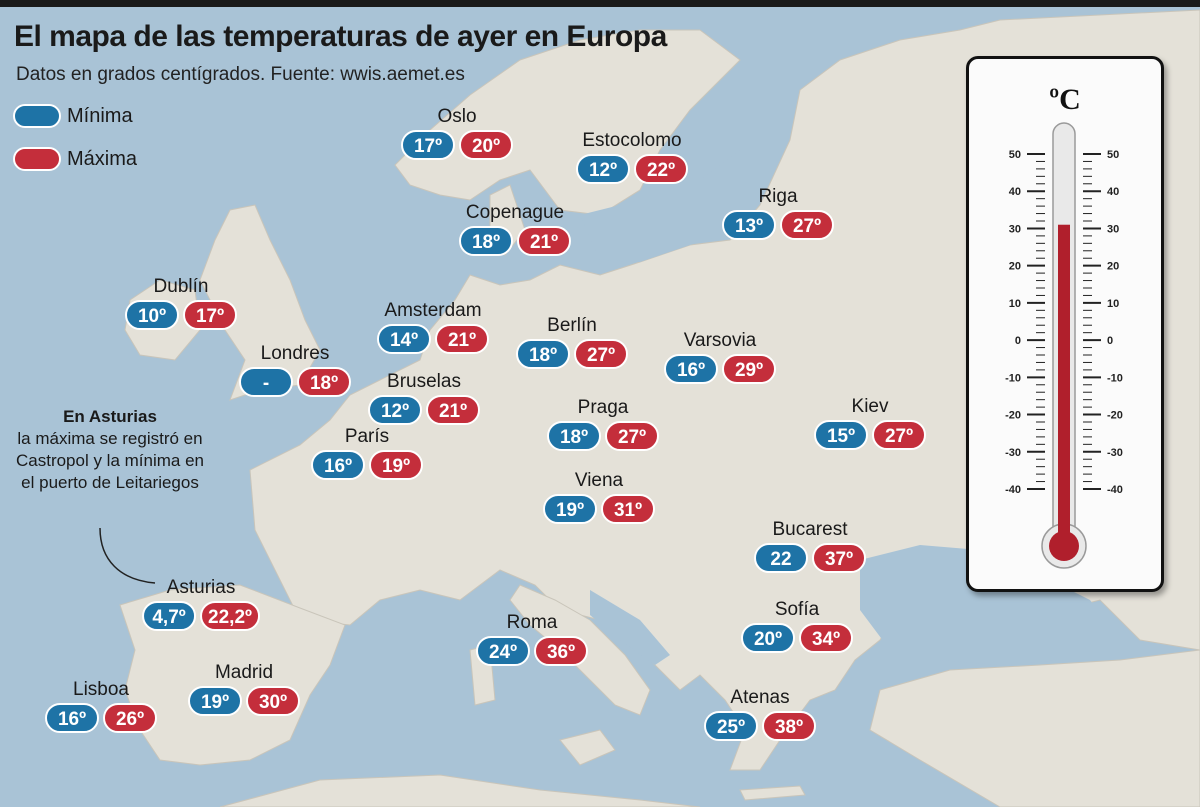  I want to click on max-temp-pill: 31º, so click(628, 509).